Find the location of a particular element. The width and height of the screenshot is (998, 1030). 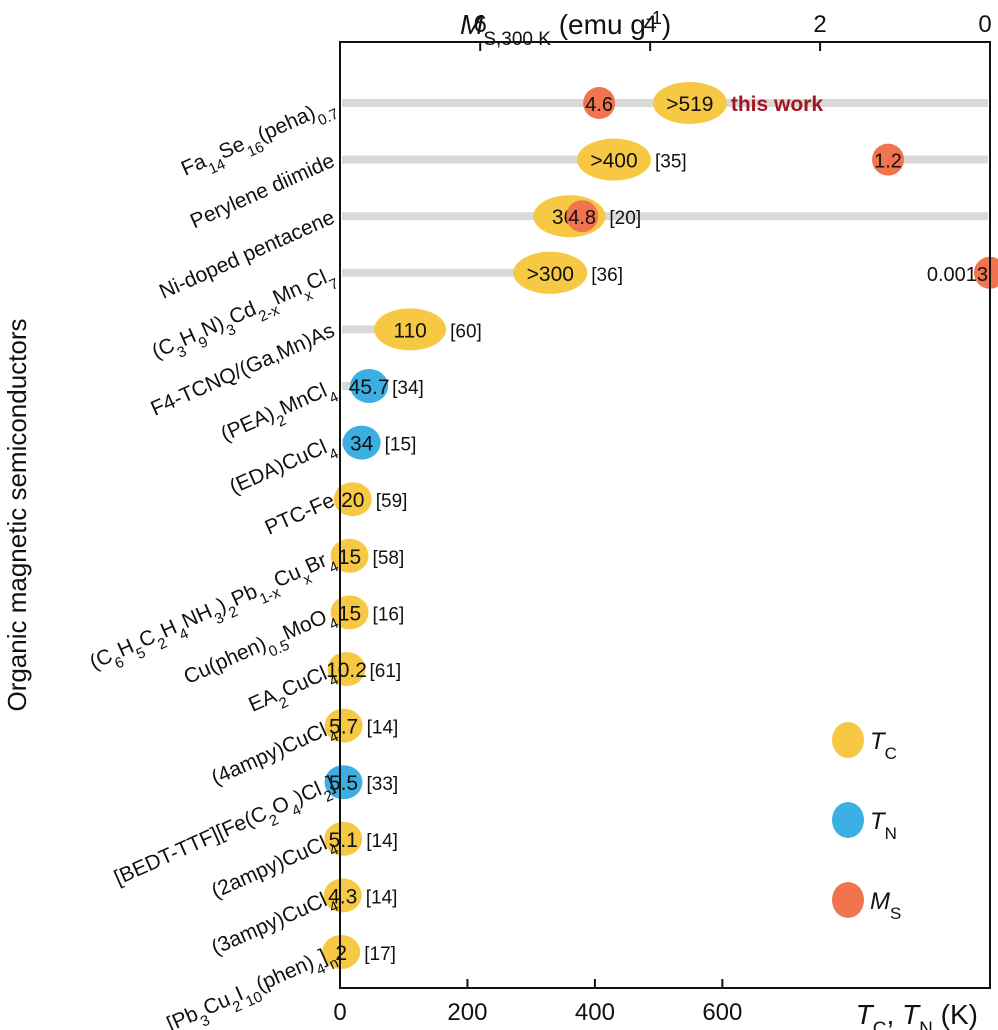

temperature-value-label: 2 is located at coordinates (341, 953).